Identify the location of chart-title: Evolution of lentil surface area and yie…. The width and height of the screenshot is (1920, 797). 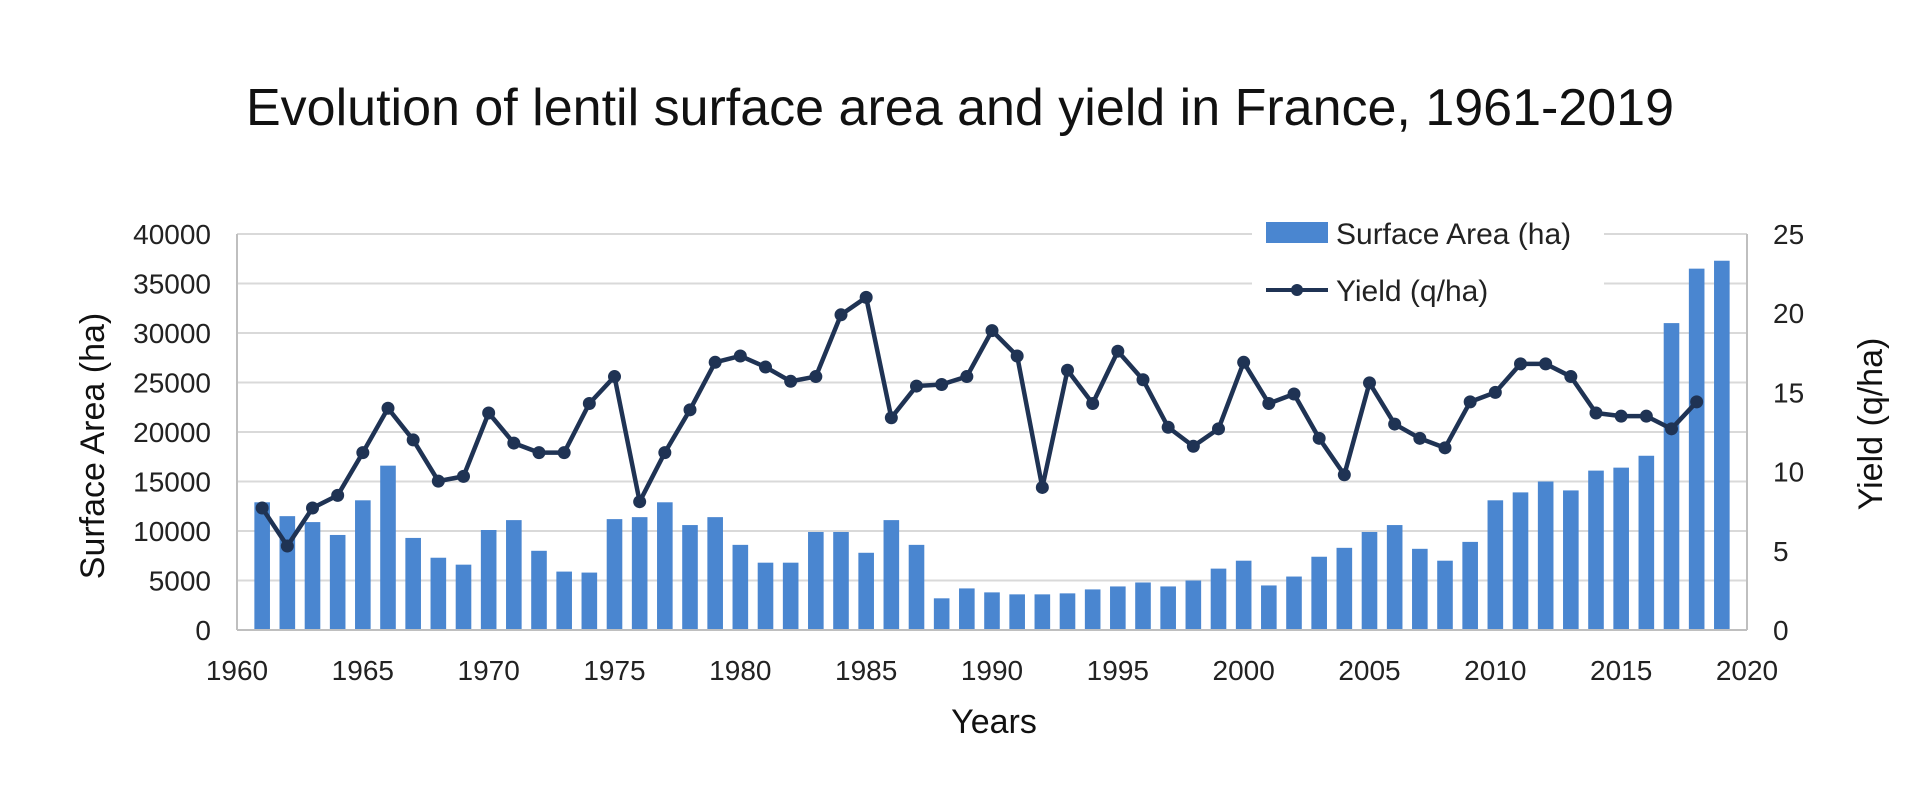
(960, 108).